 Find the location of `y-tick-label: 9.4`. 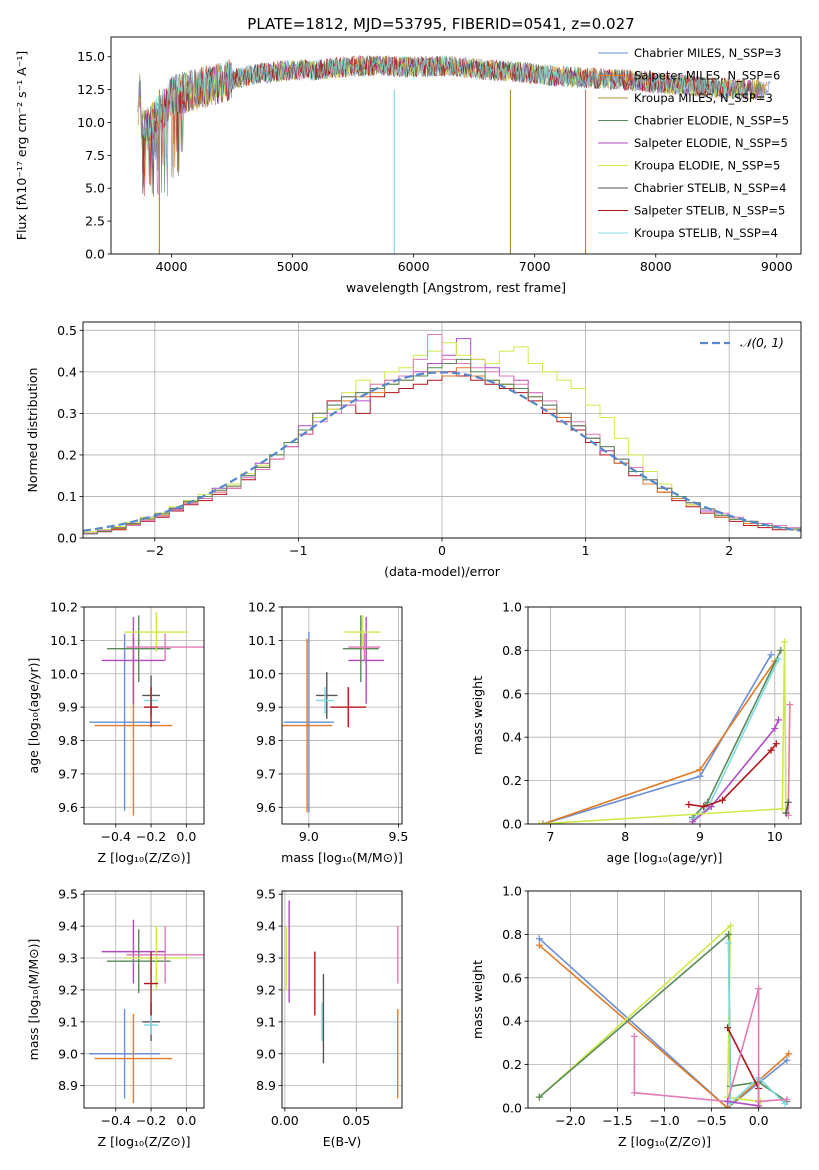

y-tick-label: 9.4 is located at coordinates (68, 926).